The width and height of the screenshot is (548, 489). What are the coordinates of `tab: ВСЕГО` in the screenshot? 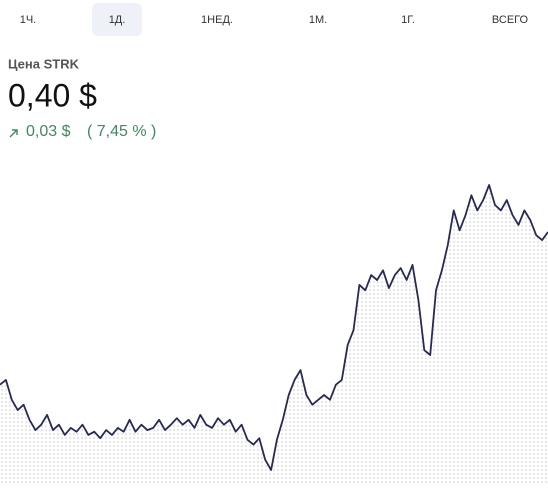 It's located at (510, 20).